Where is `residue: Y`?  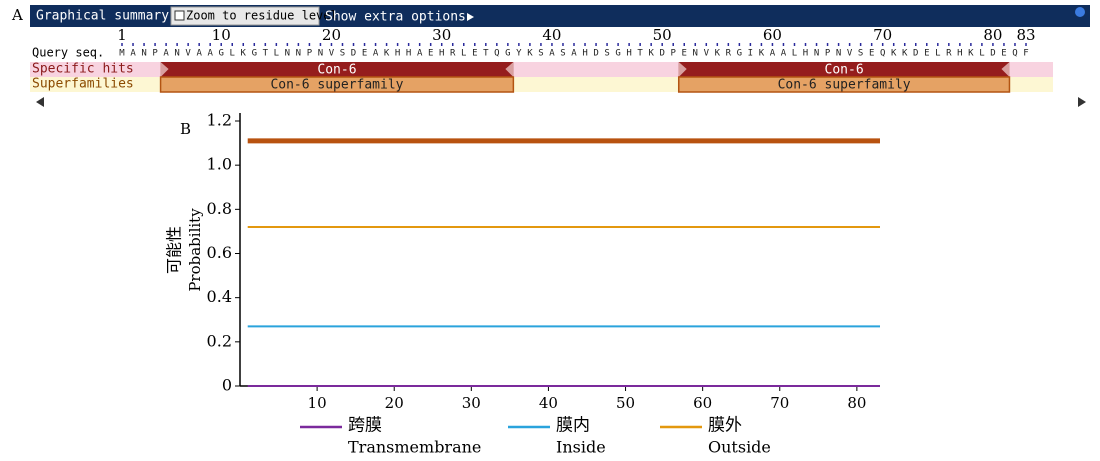
residue: Y is located at coordinates (519, 54).